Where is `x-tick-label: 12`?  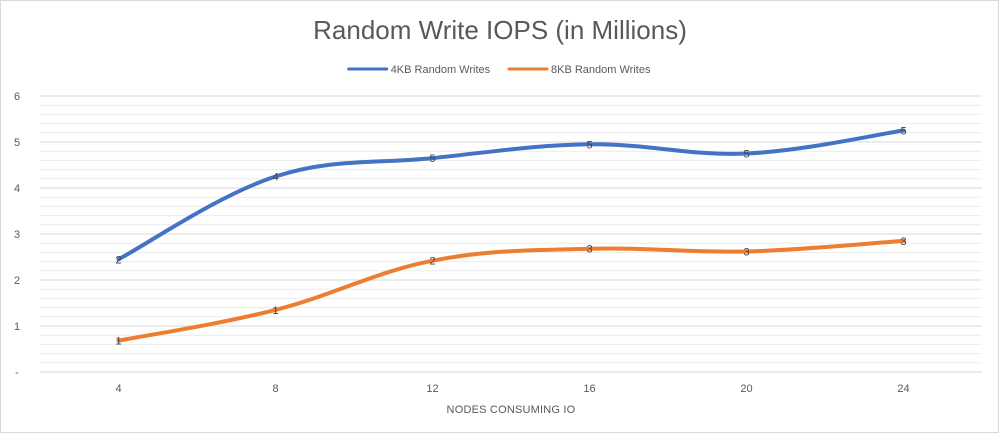 x-tick-label: 12 is located at coordinates (432, 389).